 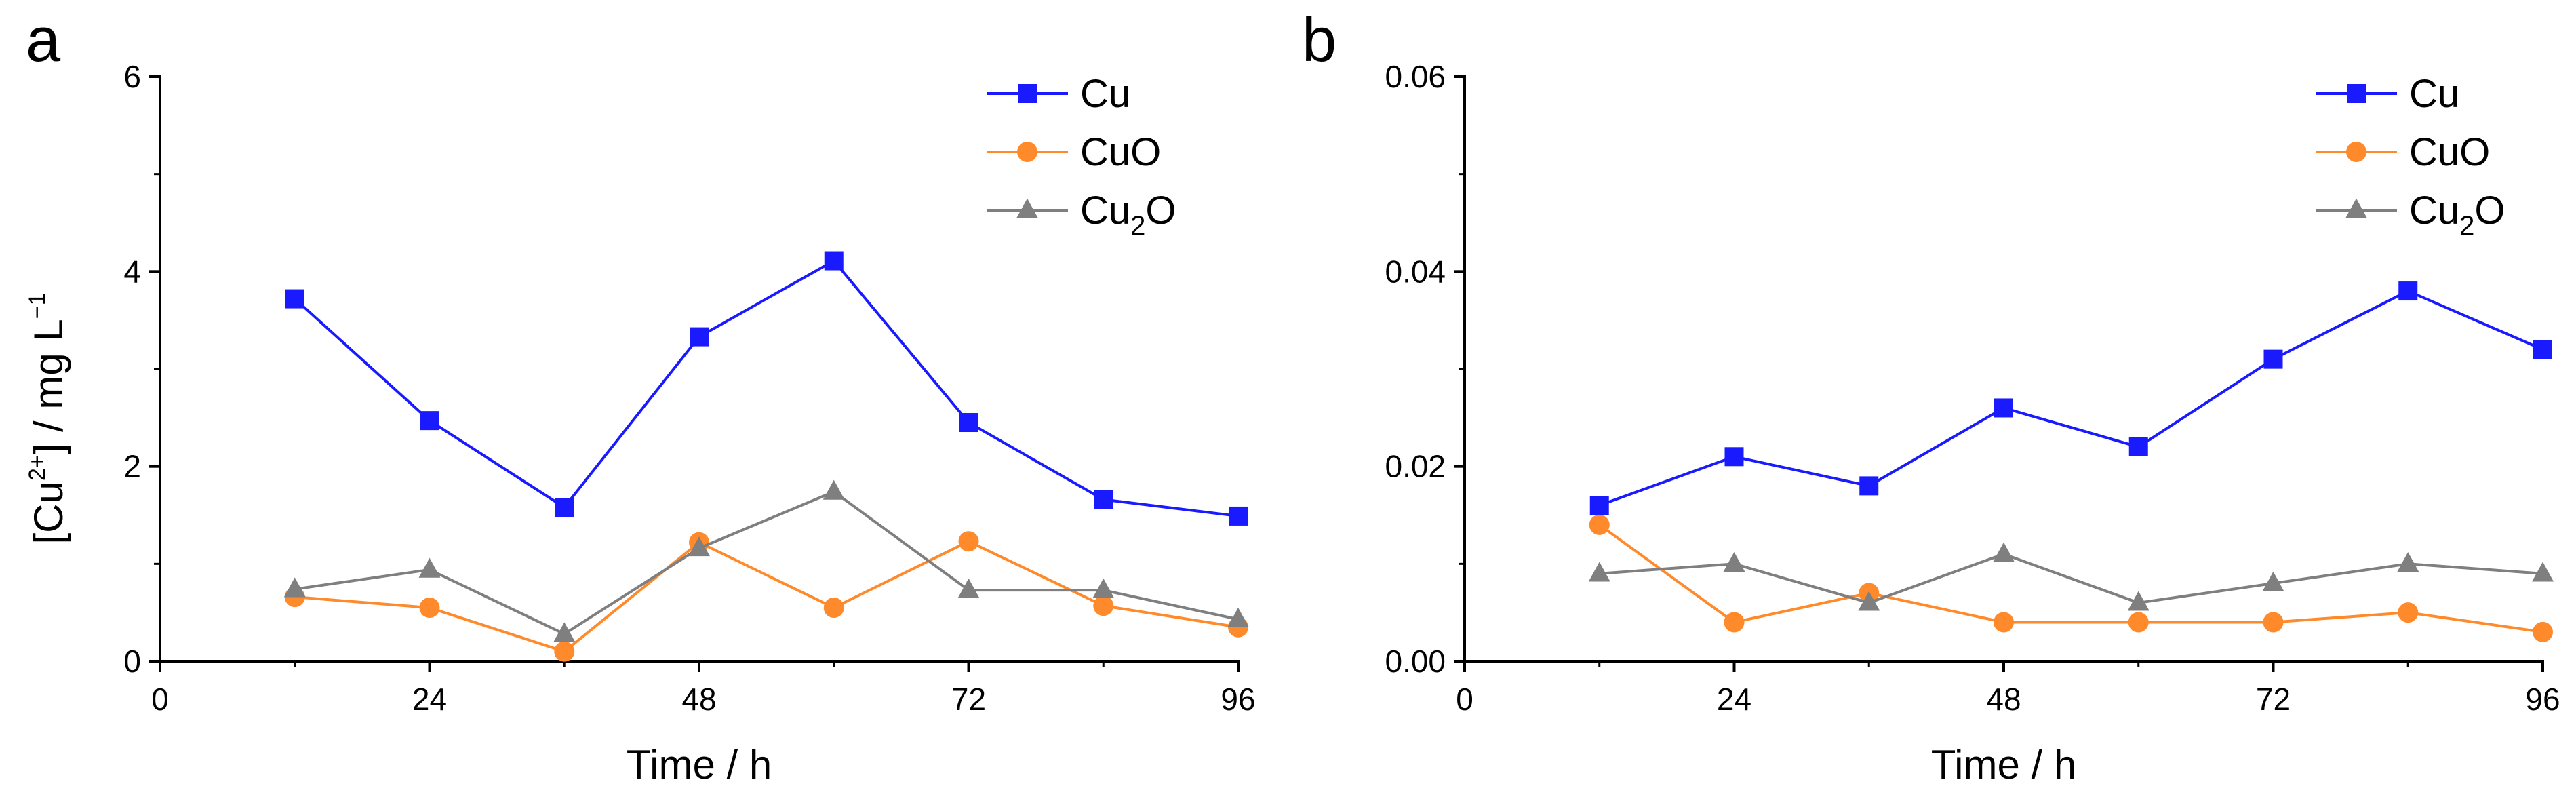 I want to click on panel-letter: b, so click(x=1319, y=40).